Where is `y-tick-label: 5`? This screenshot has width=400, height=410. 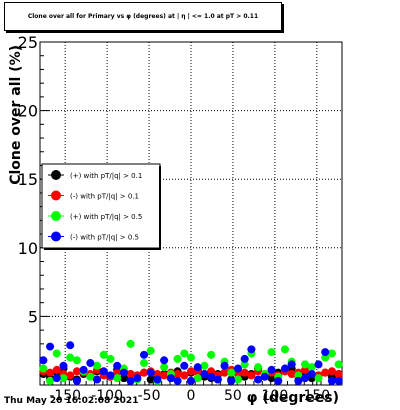
y-tick-label: 5 is located at coordinates (33, 316).